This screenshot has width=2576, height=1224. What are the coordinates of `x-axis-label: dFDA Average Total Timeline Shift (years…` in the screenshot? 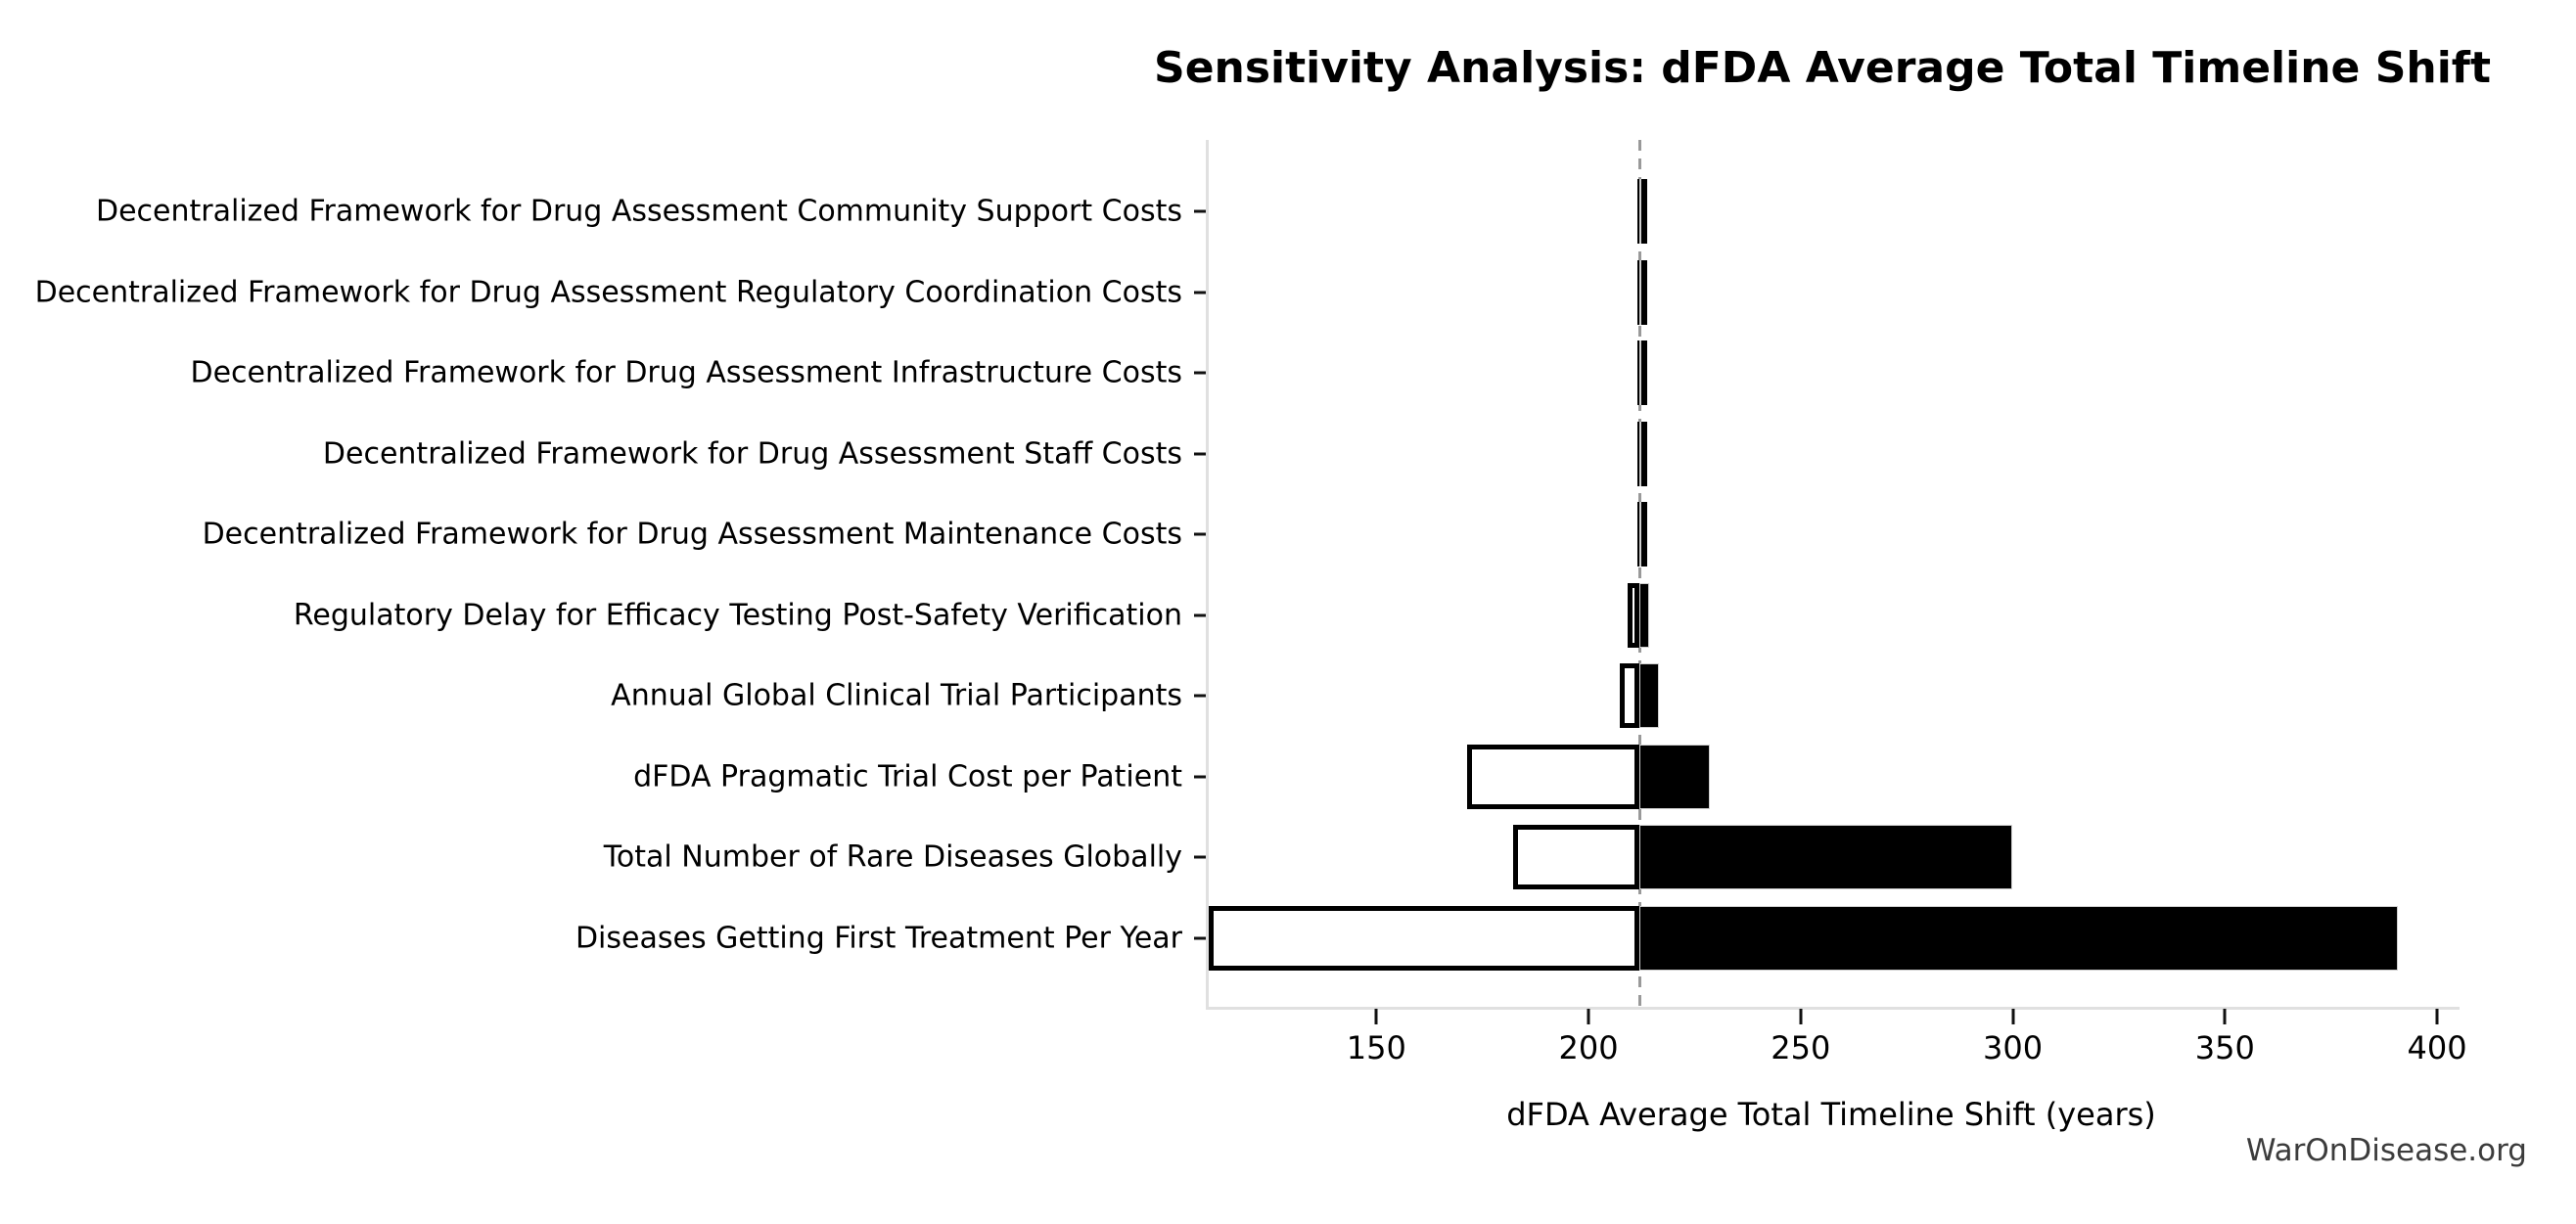 It's located at (1831, 1114).